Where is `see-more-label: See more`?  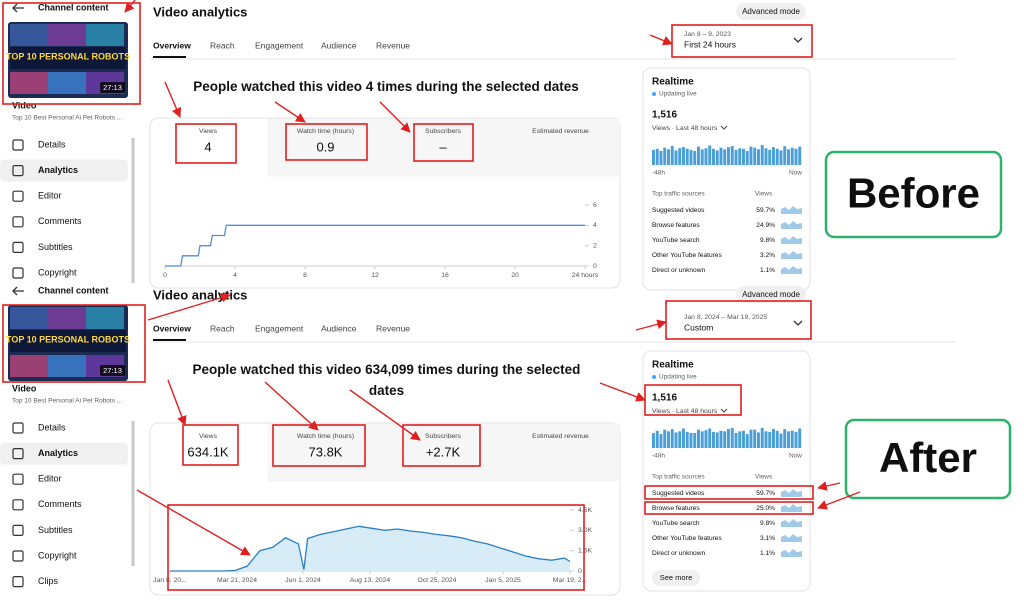 see-more-label: See more is located at coordinates (676, 577).